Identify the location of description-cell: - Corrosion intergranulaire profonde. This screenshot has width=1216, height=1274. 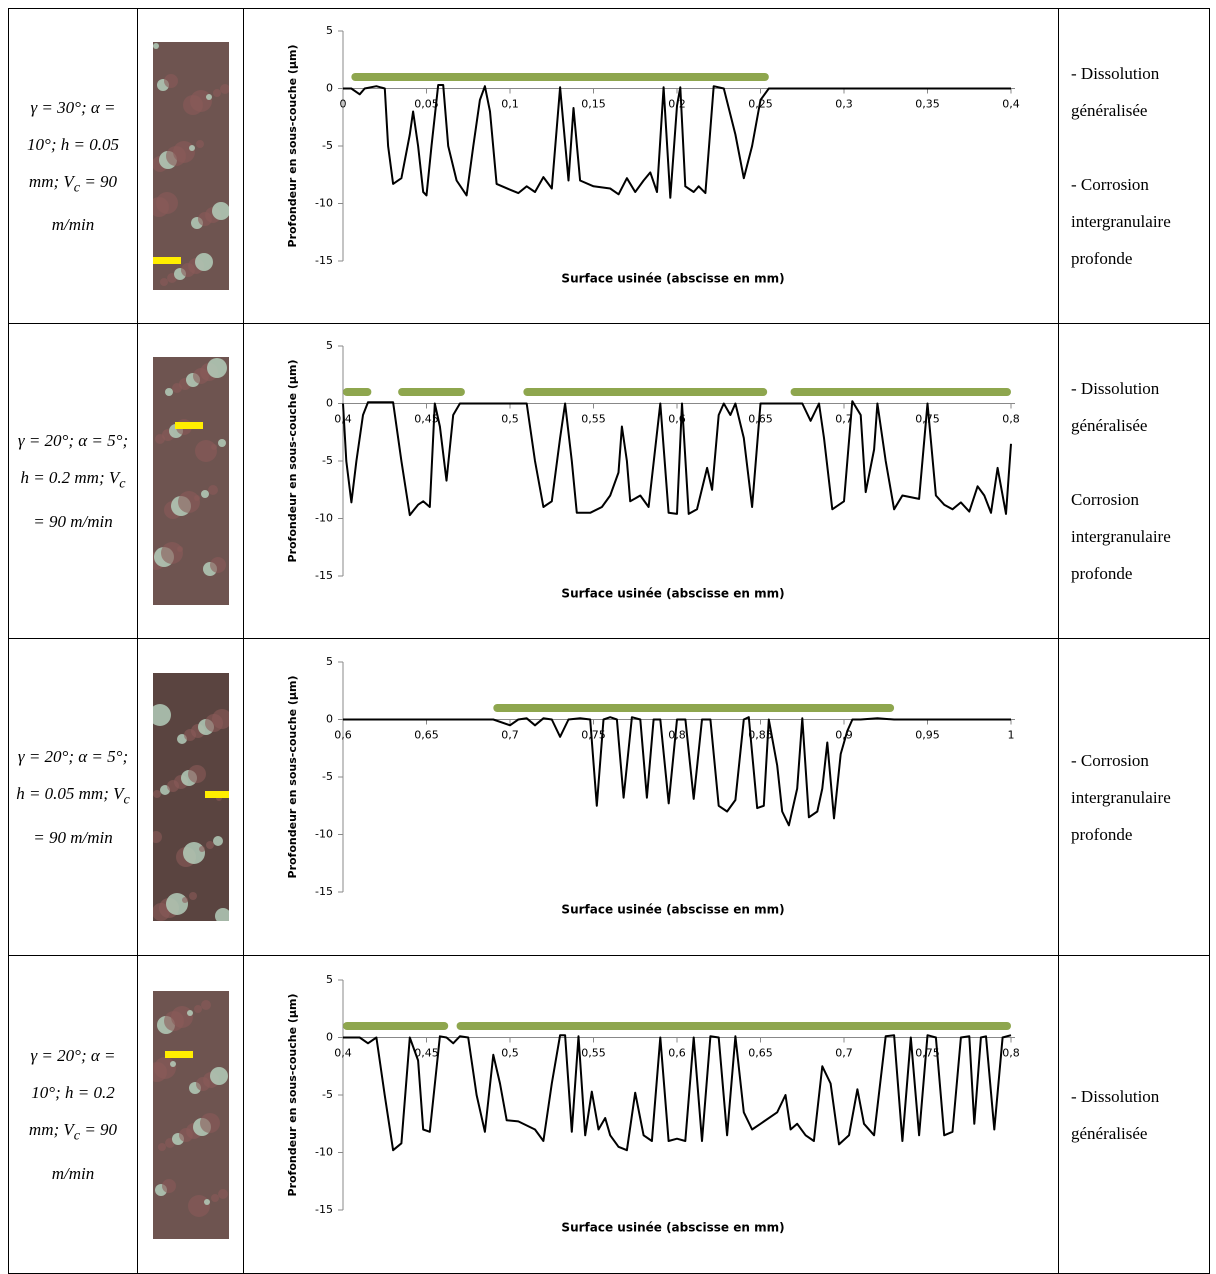
(1134, 797).